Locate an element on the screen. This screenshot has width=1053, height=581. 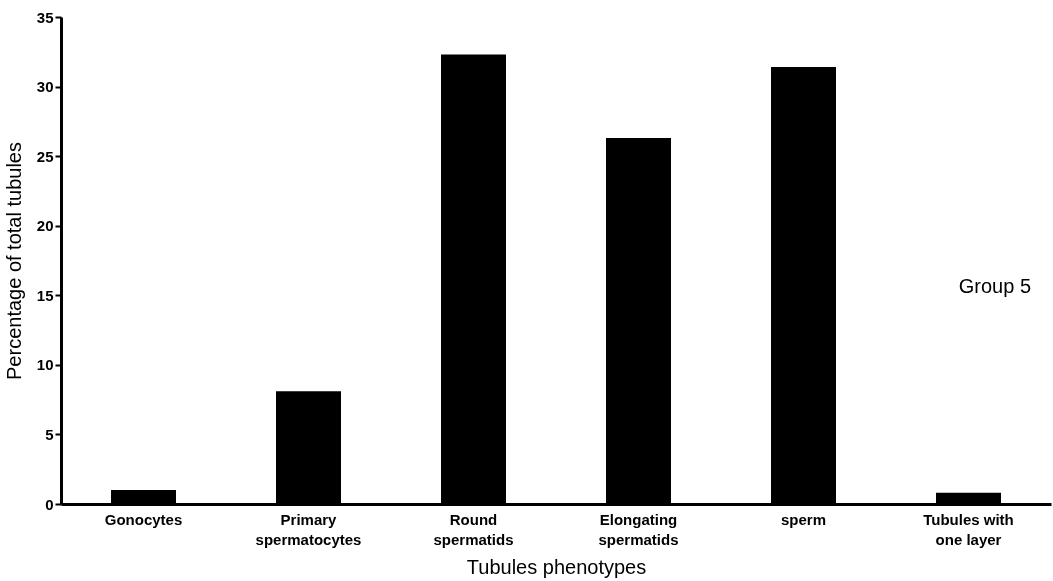
y-tick-label: 30 is located at coordinates (45, 87).